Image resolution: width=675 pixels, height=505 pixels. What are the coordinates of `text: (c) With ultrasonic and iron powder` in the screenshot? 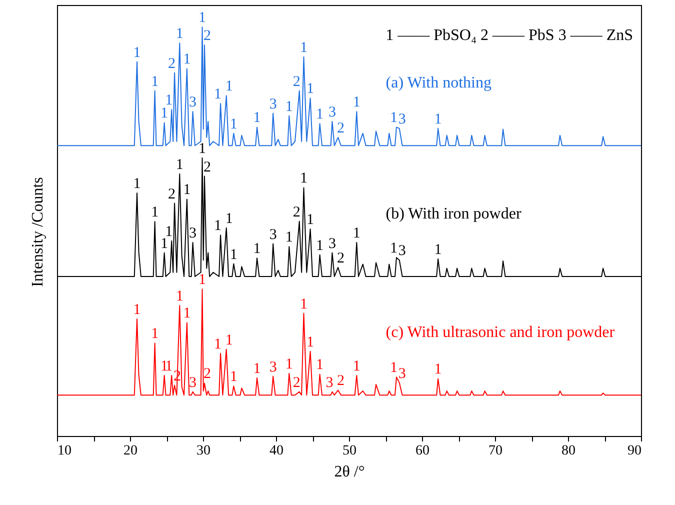 It's located at (501, 333).